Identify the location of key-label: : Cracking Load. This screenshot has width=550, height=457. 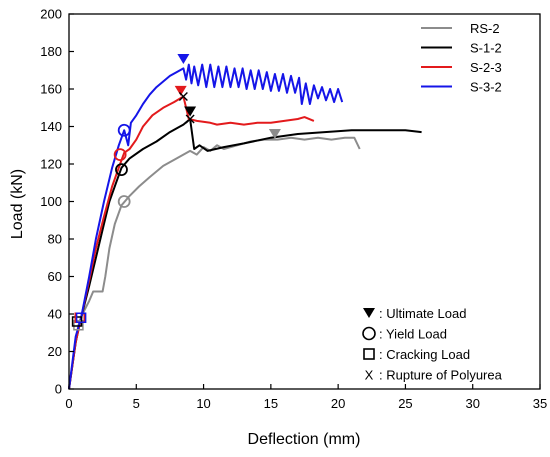
(424, 354).